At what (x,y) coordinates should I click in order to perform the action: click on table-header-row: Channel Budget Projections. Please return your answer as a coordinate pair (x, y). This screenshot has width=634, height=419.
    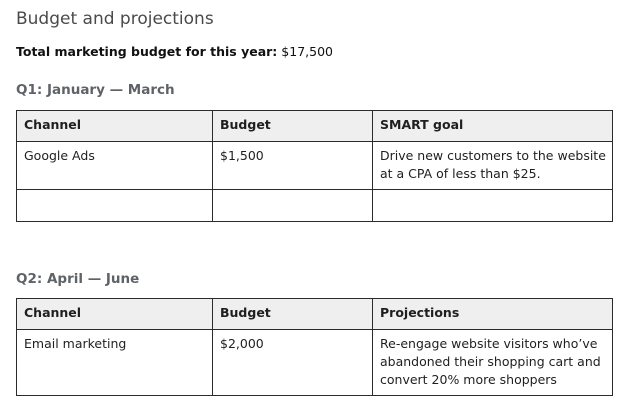
    Looking at the image, I should click on (315, 314).